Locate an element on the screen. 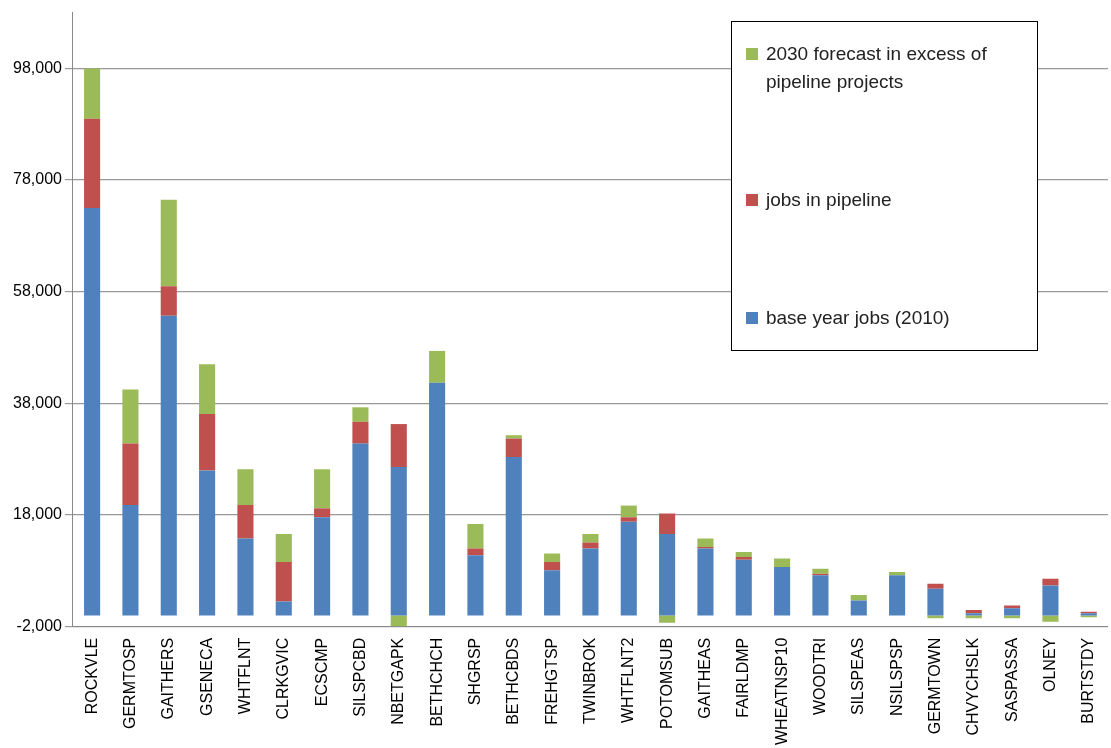  x-tick-label: GAITHEAS is located at coordinates (704, 678).